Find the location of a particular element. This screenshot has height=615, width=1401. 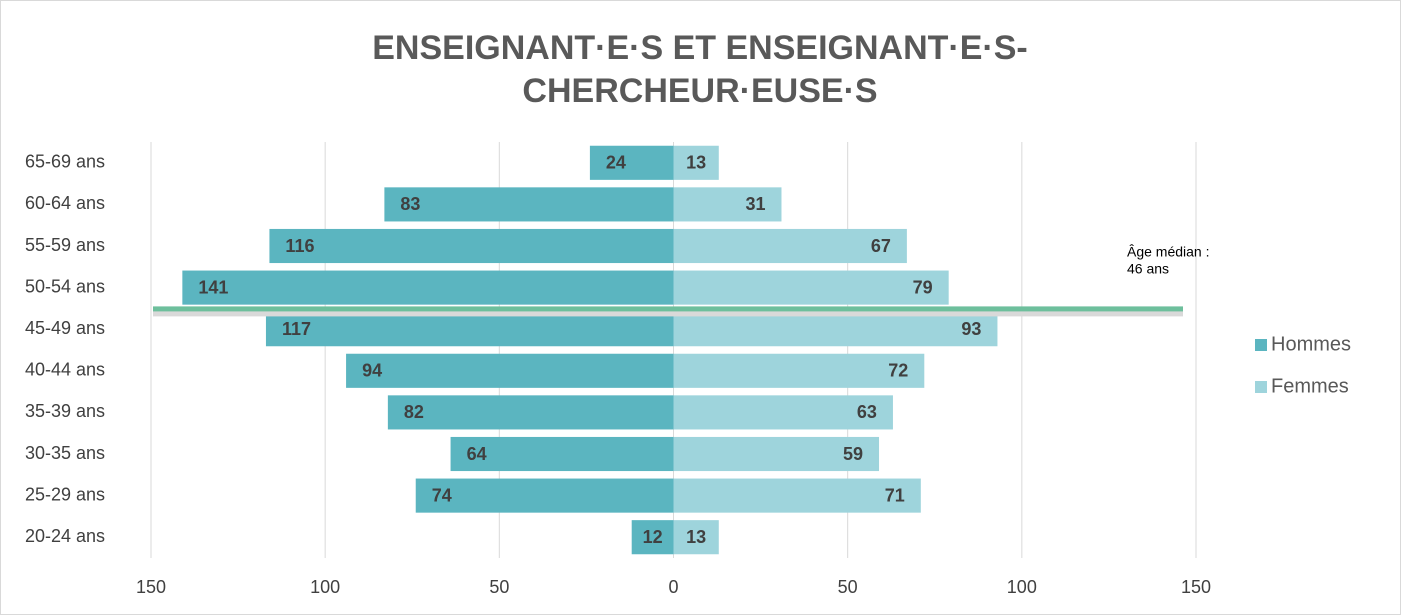

data-label: 82 is located at coordinates (414, 412).